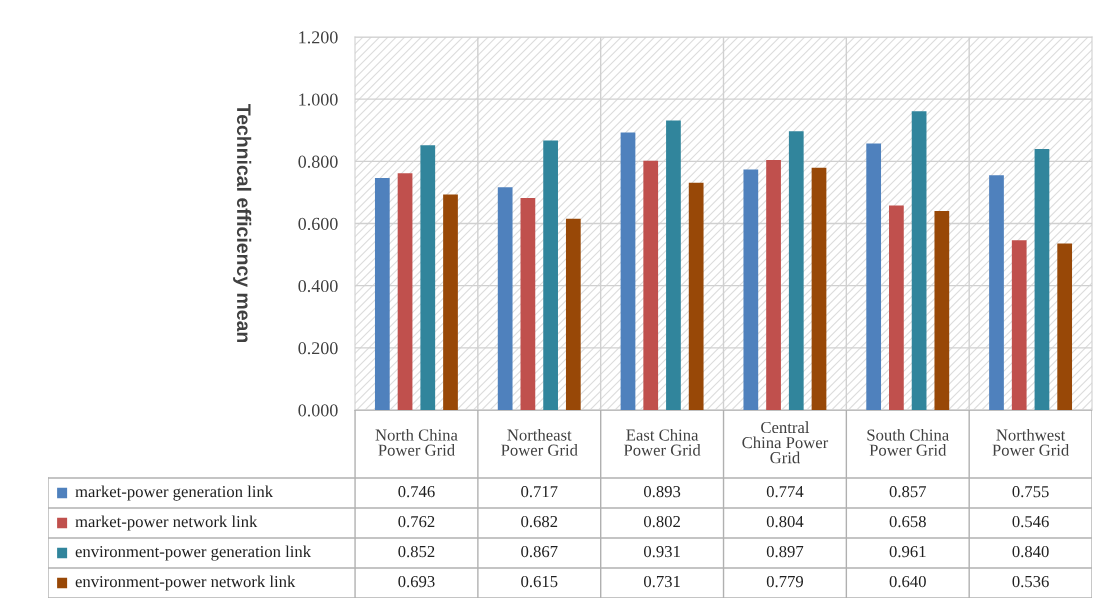 The image size is (1102, 601). I want to click on data-label: 0.640, so click(907, 581).